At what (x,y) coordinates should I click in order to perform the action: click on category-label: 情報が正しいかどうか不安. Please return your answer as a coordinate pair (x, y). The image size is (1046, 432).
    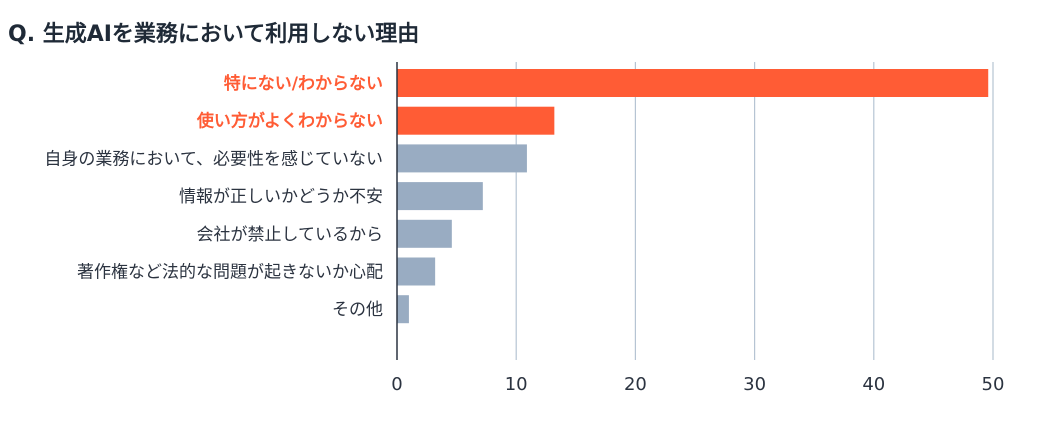
    Looking at the image, I should click on (281, 197).